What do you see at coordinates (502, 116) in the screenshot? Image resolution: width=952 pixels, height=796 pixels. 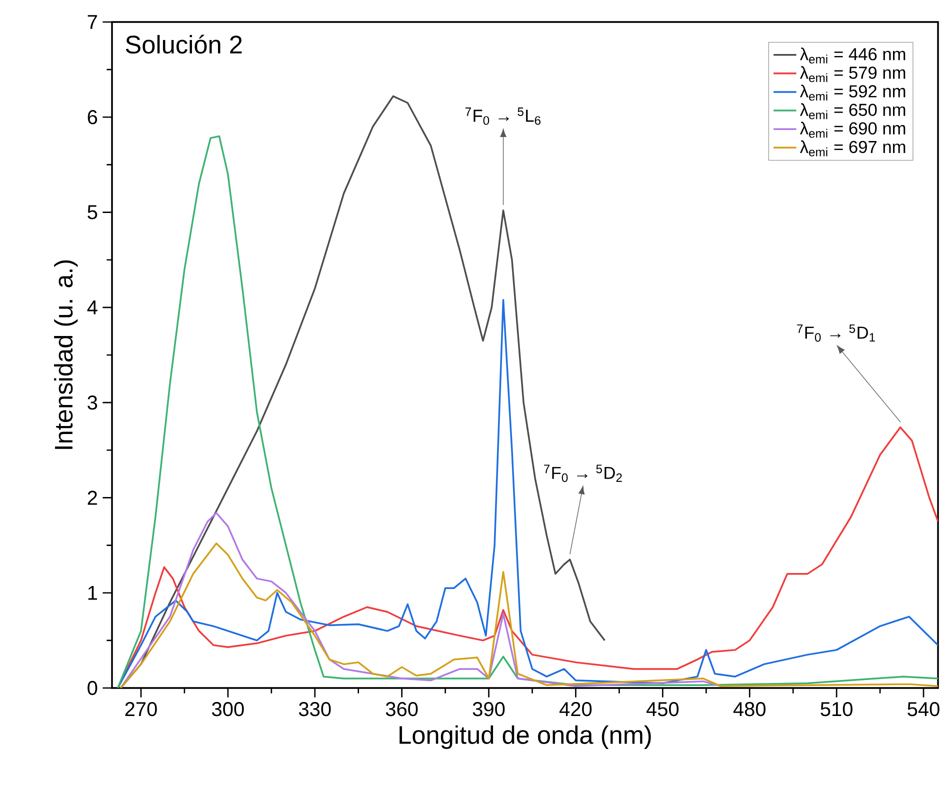 I see `annotation: $^{7}$F$_{0}$ → $^{5}$L$_{6}$` at bounding box center [502, 116].